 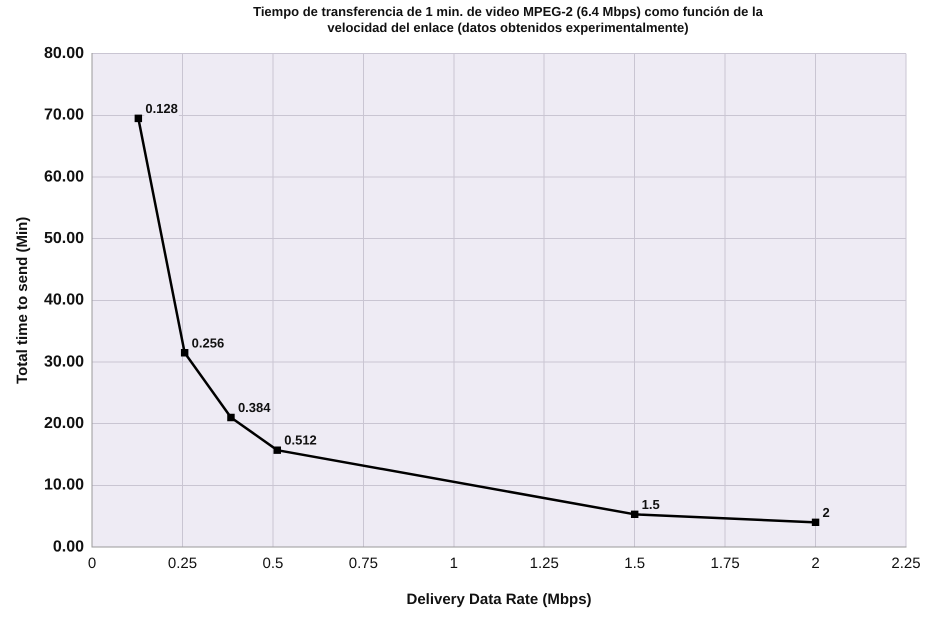 What do you see at coordinates (64, 53) in the screenshot?
I see `y-tick-label: 80.00` at bounding box center [64, 53].